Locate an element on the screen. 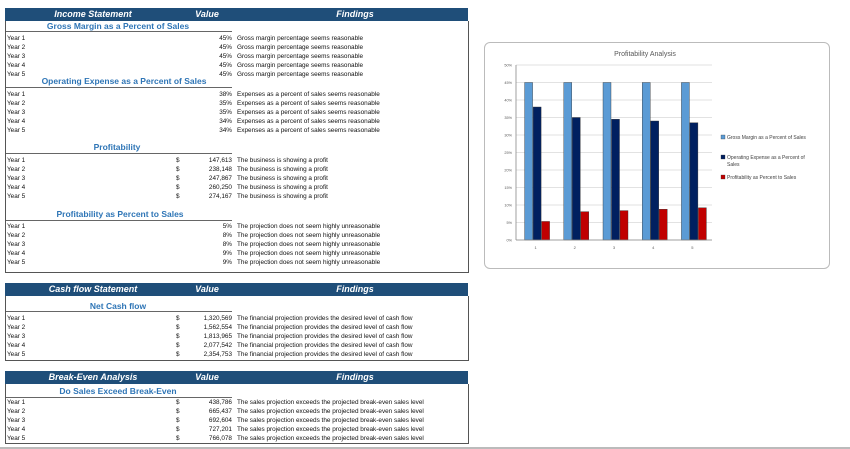  header-title: Income Statement is located at coordinates (93, 14).